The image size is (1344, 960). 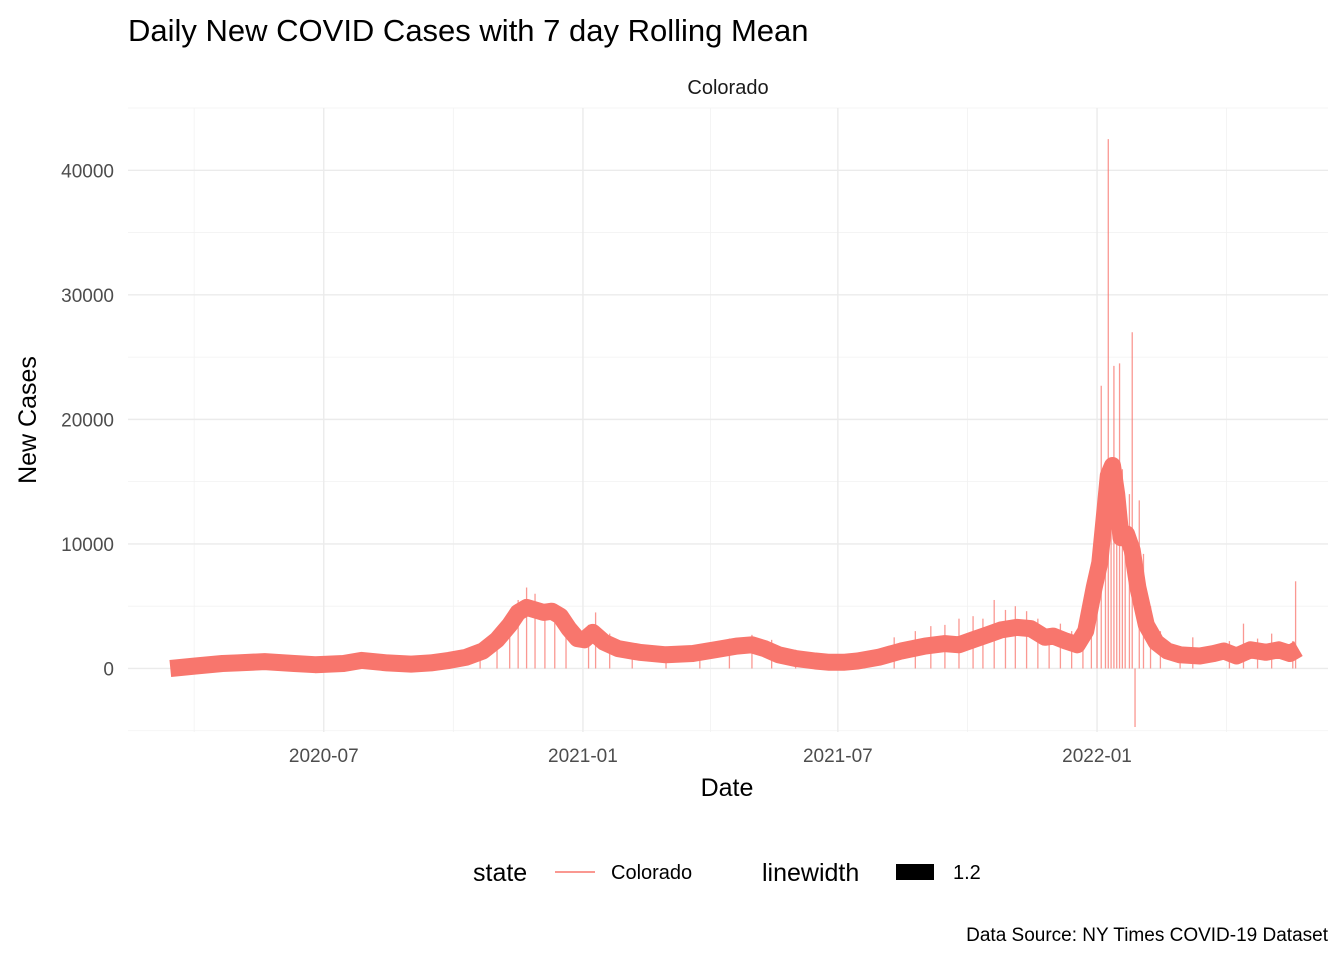 I want to click on y-axis-ticks: 0 10000 20000 30000 40000, so click(x=87, y=420).